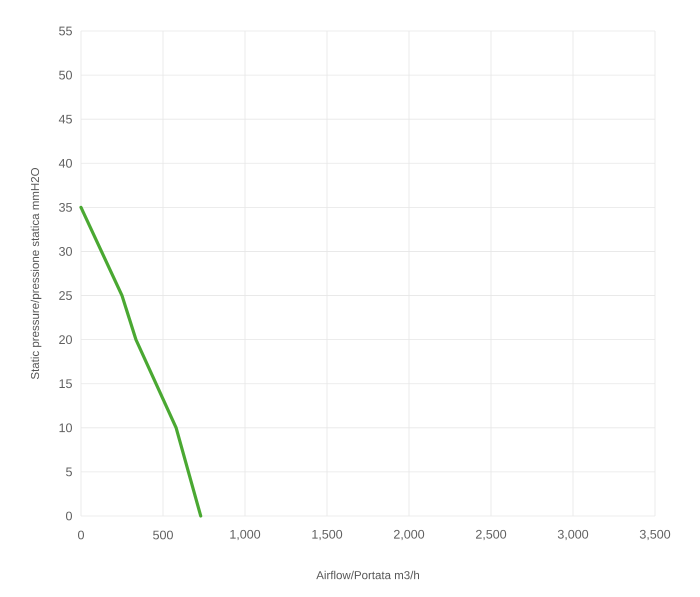  I want to click on x-tick-label: 1,000, so click(245, 535).